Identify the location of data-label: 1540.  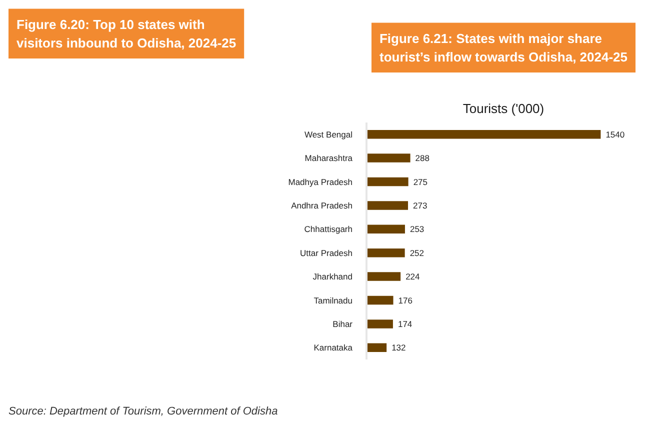
(615, 134).